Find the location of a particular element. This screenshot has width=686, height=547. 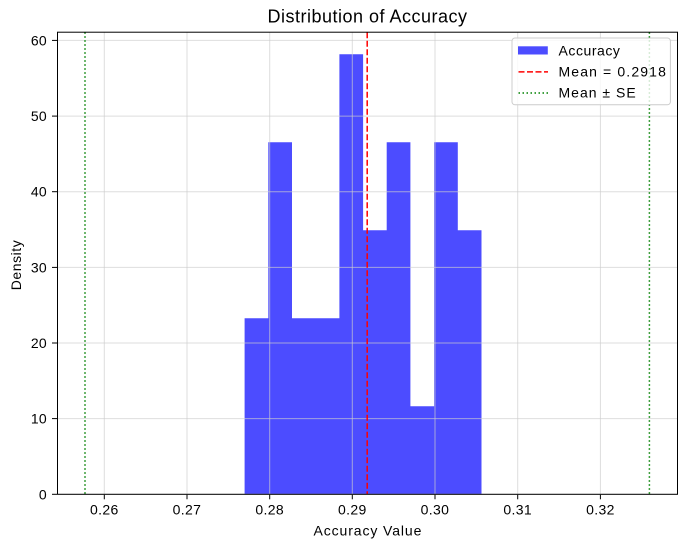

svg-text: 0.28 is located at coordinates (269, 510).